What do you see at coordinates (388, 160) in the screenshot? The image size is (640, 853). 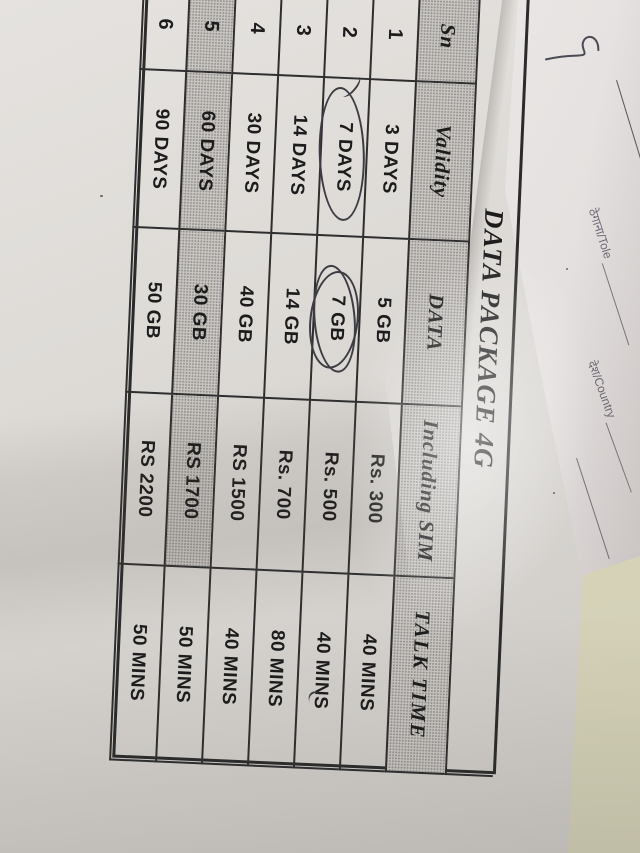 I see `cell-r1-validity: 3 DAYS` at bounding box center [388, 160].